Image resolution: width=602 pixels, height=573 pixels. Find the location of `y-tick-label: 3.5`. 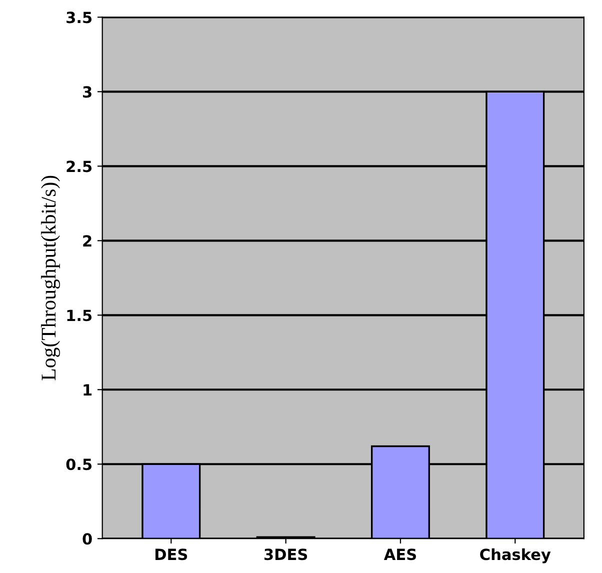

y-tick-label: 3.5 is located at coordinates (79, 18).